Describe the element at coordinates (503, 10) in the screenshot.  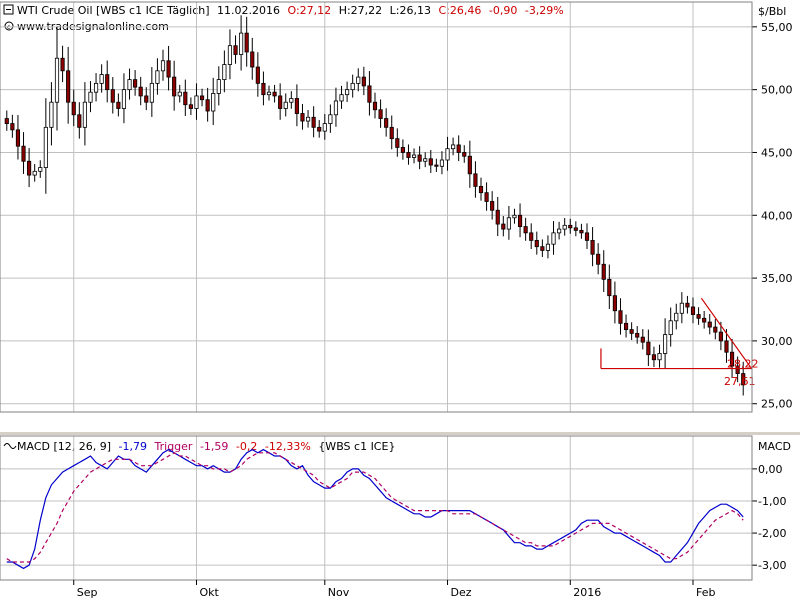
I see `header-change: -0,90` at that location.